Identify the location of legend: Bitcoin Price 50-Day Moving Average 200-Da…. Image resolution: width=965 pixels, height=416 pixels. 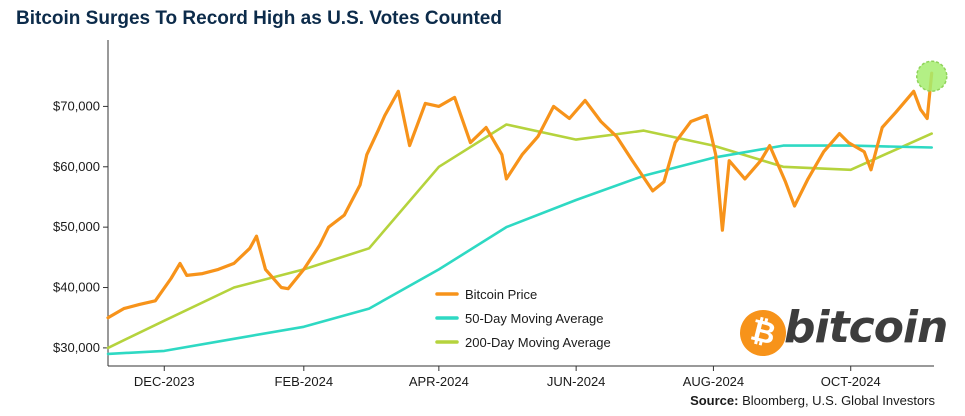
(523, 318).